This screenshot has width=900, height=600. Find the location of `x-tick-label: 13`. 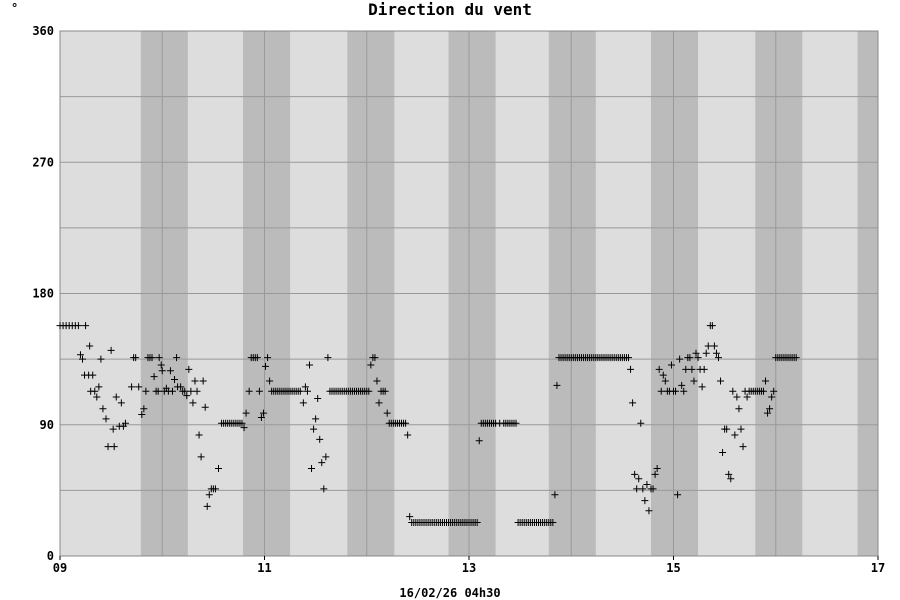

x-tick-label: 13 is located at coordinates (469, 568).